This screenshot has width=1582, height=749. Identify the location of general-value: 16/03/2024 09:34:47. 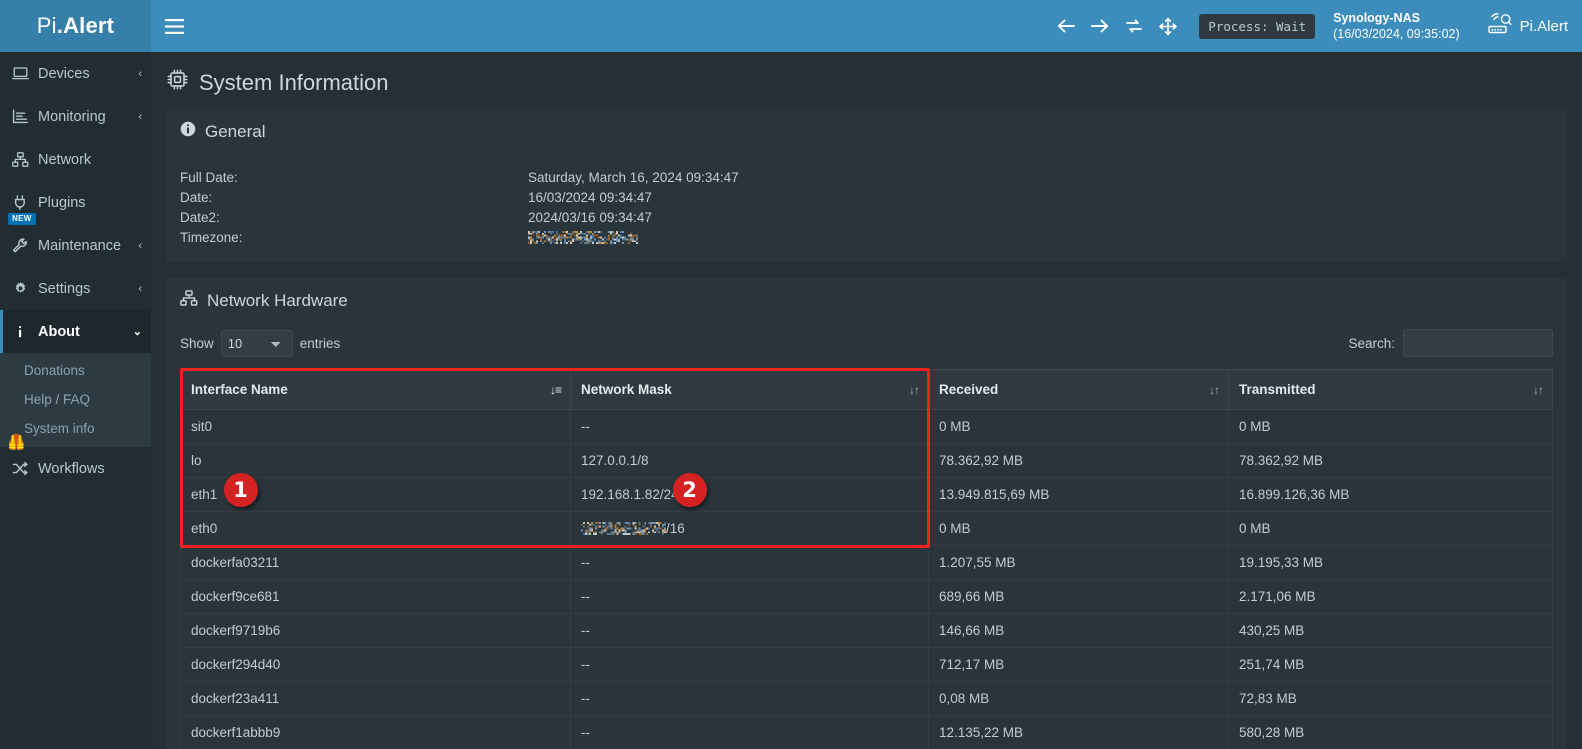
(590, 197).